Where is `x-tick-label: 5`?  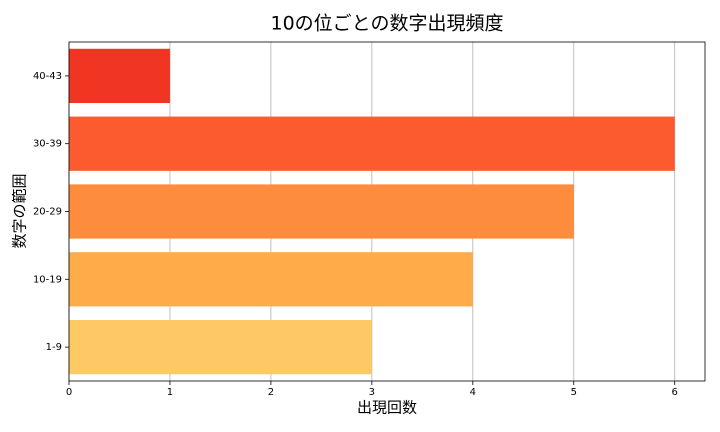 x-tick-label: 5 is located at coordinates (574, 392).